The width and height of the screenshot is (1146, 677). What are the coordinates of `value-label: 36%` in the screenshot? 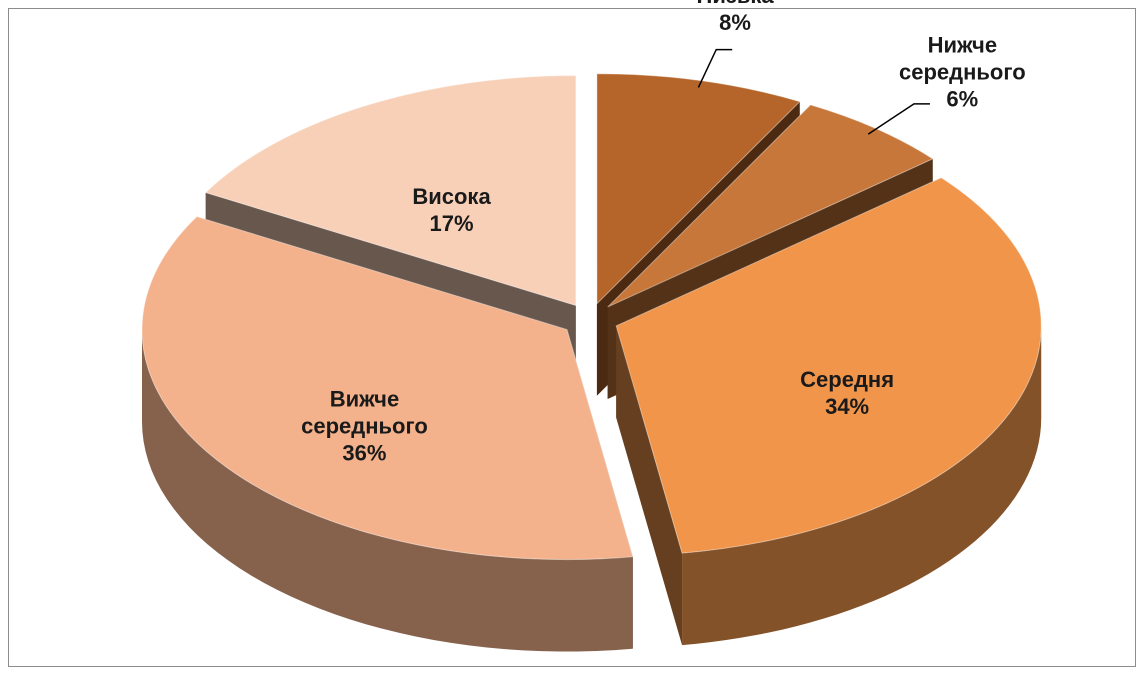 It's located at (364, 453).